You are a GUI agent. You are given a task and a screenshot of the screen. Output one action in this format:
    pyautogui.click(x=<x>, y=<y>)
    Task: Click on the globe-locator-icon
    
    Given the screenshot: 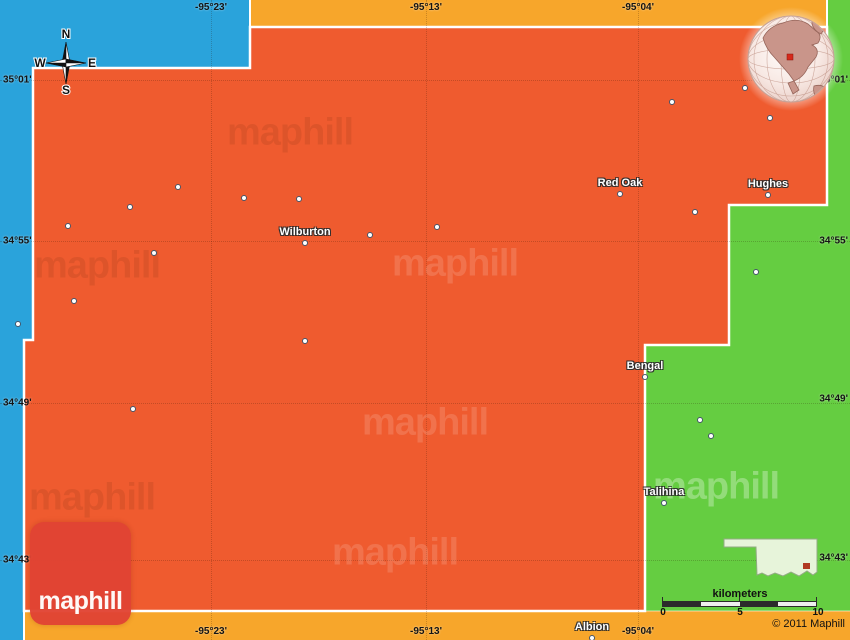 What is the action you would take?
    pyautogui.click(x=791, y=59)
    